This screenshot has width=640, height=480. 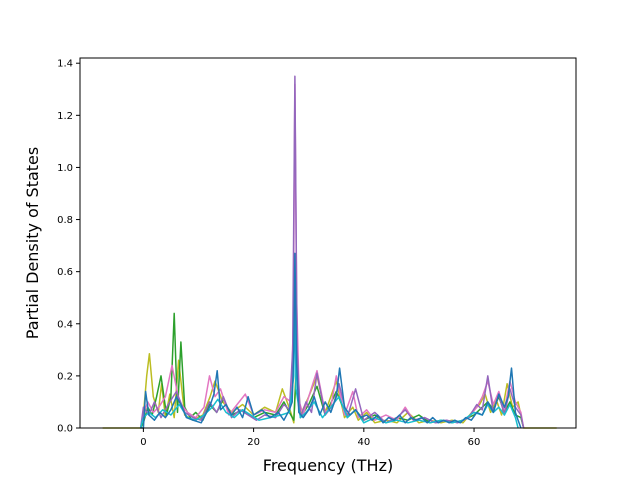 What do you see at coordinates (65, 376) in the screenshot?
I see `y-tick-label: 0.2` at bounding box center [65, 376].